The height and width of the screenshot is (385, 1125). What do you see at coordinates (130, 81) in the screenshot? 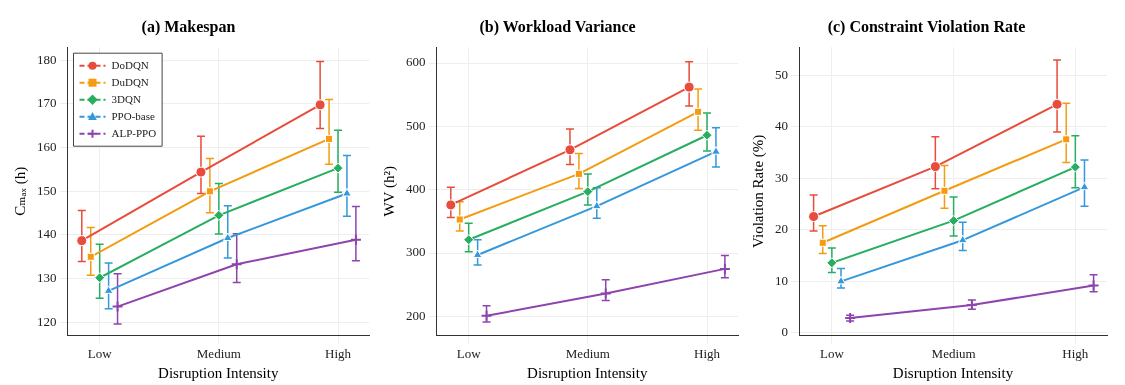
I see `legend-label: DuDQN` at bounding box center [130, 81].